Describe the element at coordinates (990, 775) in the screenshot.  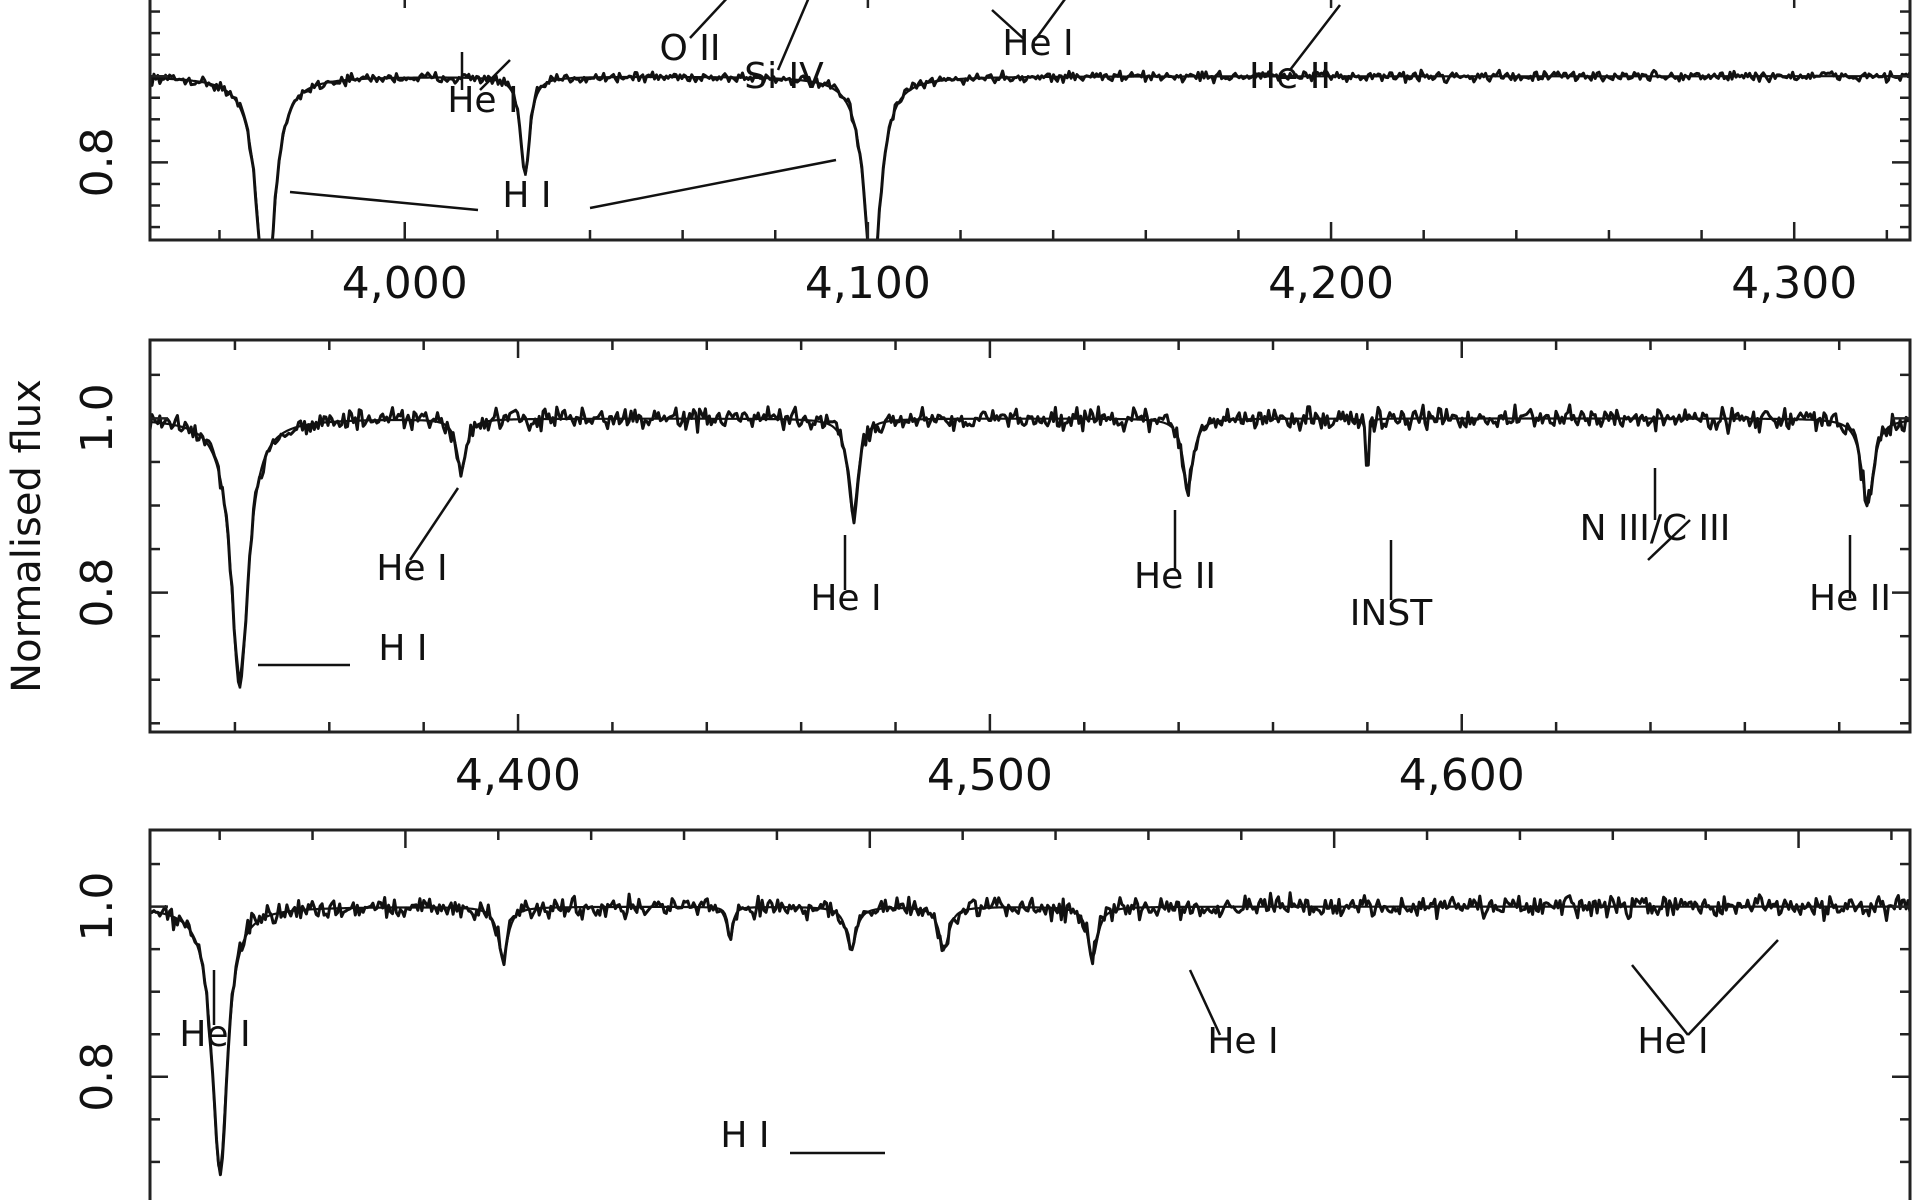
I see `x-tick-label: 4,500` at that location.